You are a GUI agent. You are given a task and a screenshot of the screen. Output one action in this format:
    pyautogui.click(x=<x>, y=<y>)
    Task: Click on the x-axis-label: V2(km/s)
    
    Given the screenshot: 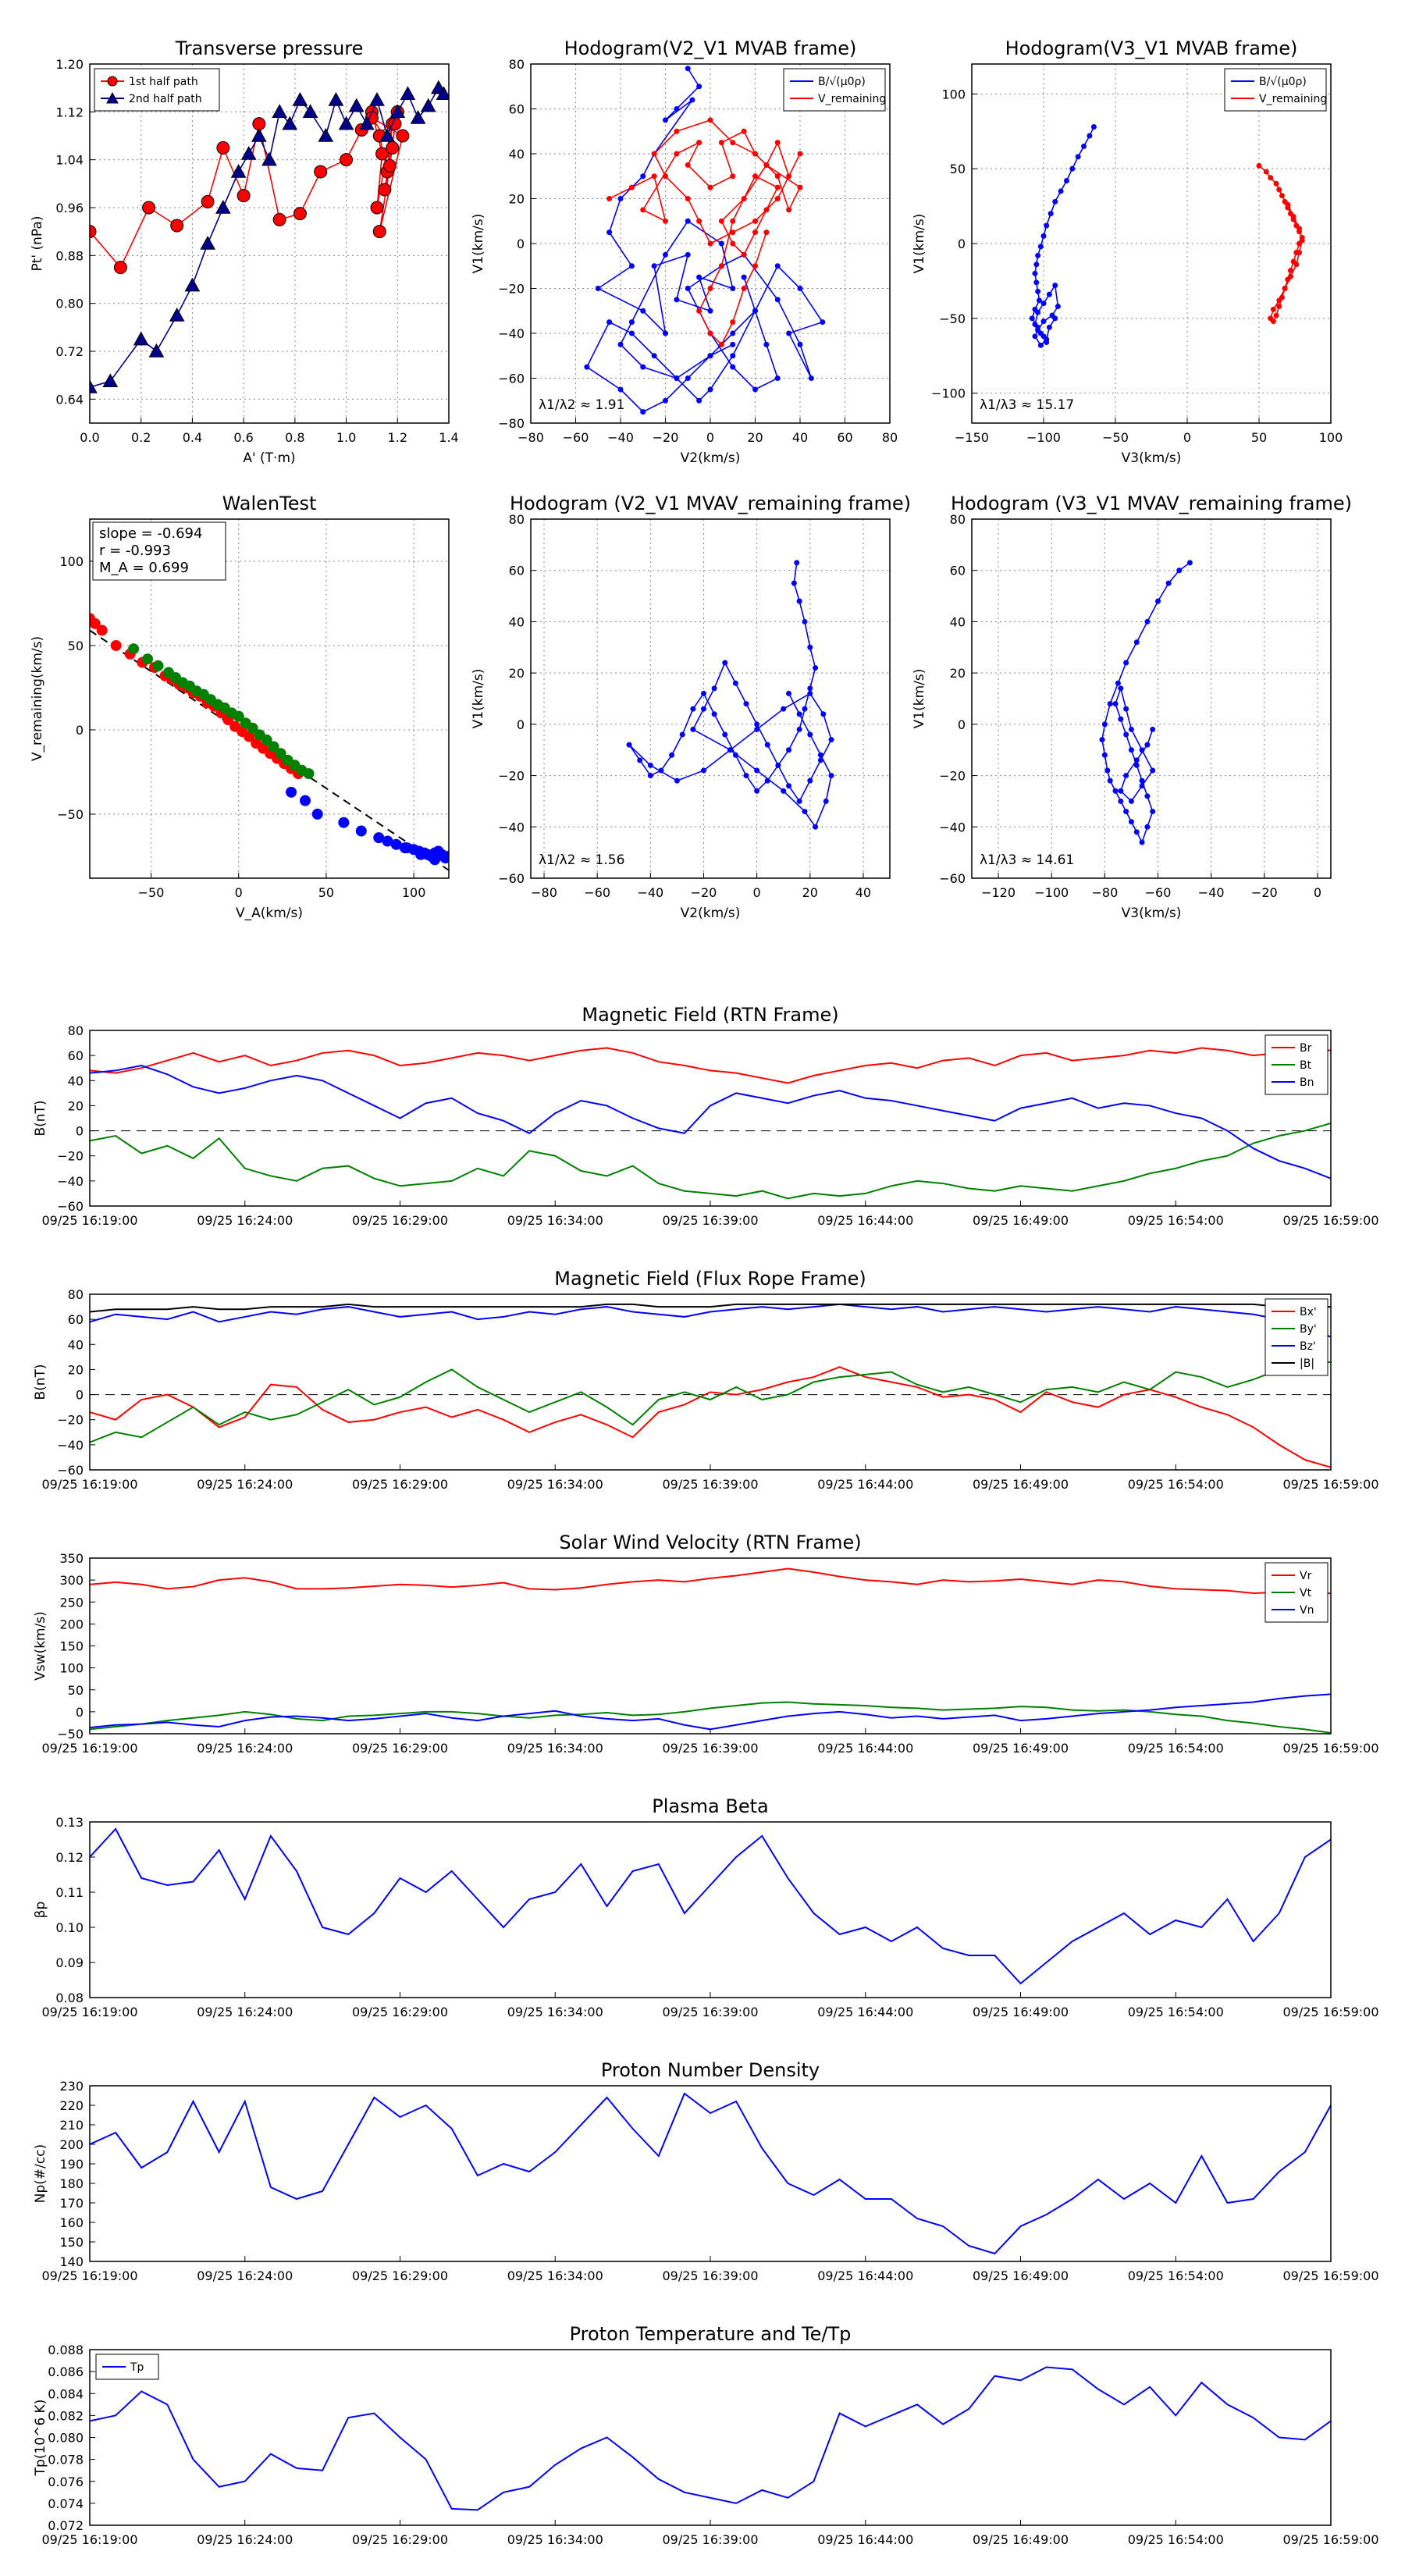 What is the action you would take?
    pyautogui.click(x=711, y=913)
    